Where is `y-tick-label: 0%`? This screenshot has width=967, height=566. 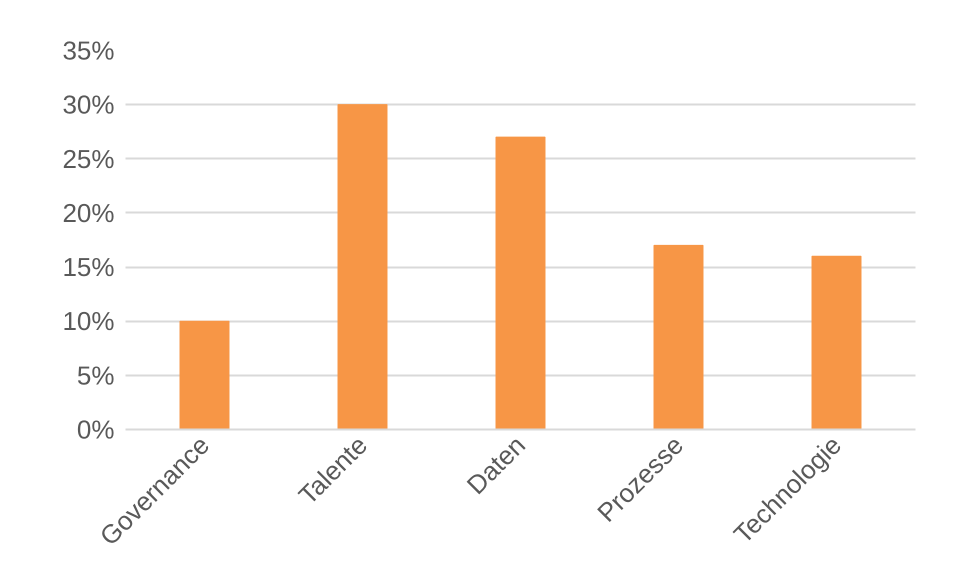 y-tick-label: 0% is located at coordinates (95, 429).